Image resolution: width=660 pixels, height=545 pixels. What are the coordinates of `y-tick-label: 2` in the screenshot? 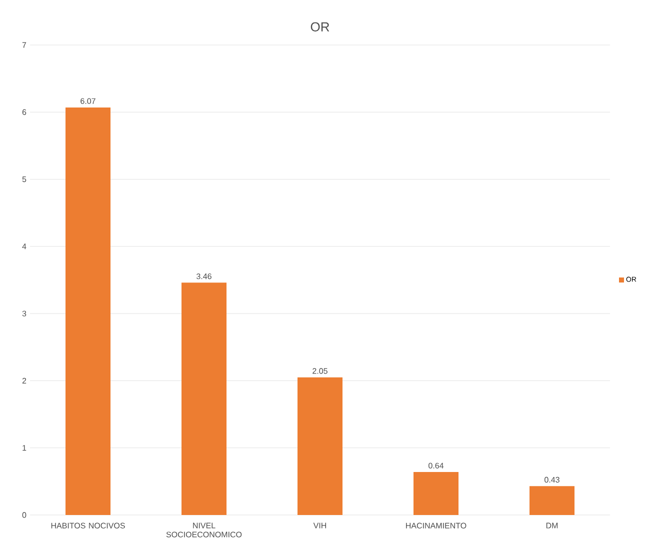 It's located at (24, 381).